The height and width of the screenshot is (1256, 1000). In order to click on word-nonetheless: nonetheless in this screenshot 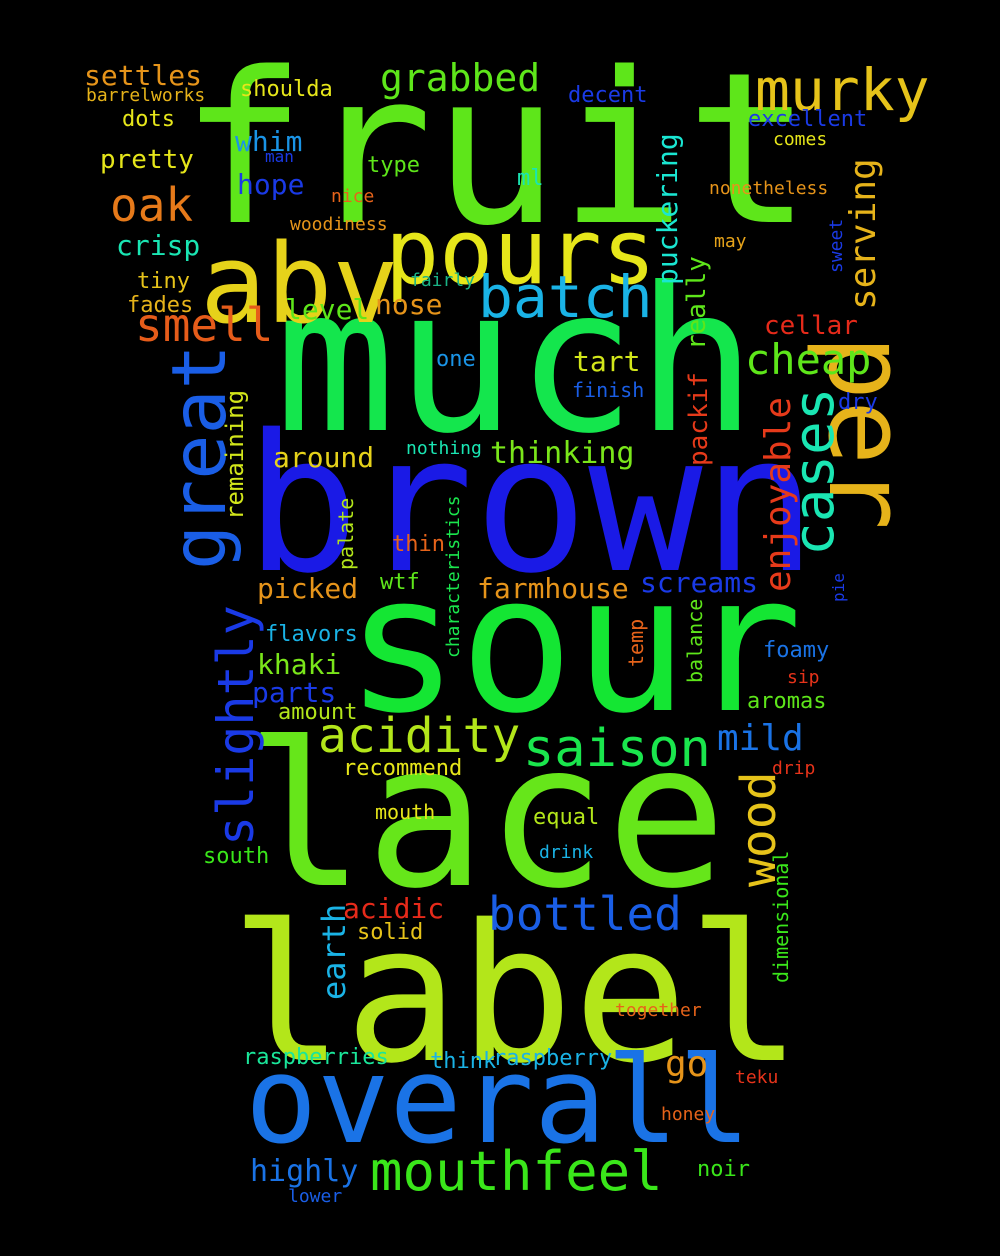, I will do `click(768, 188)`.